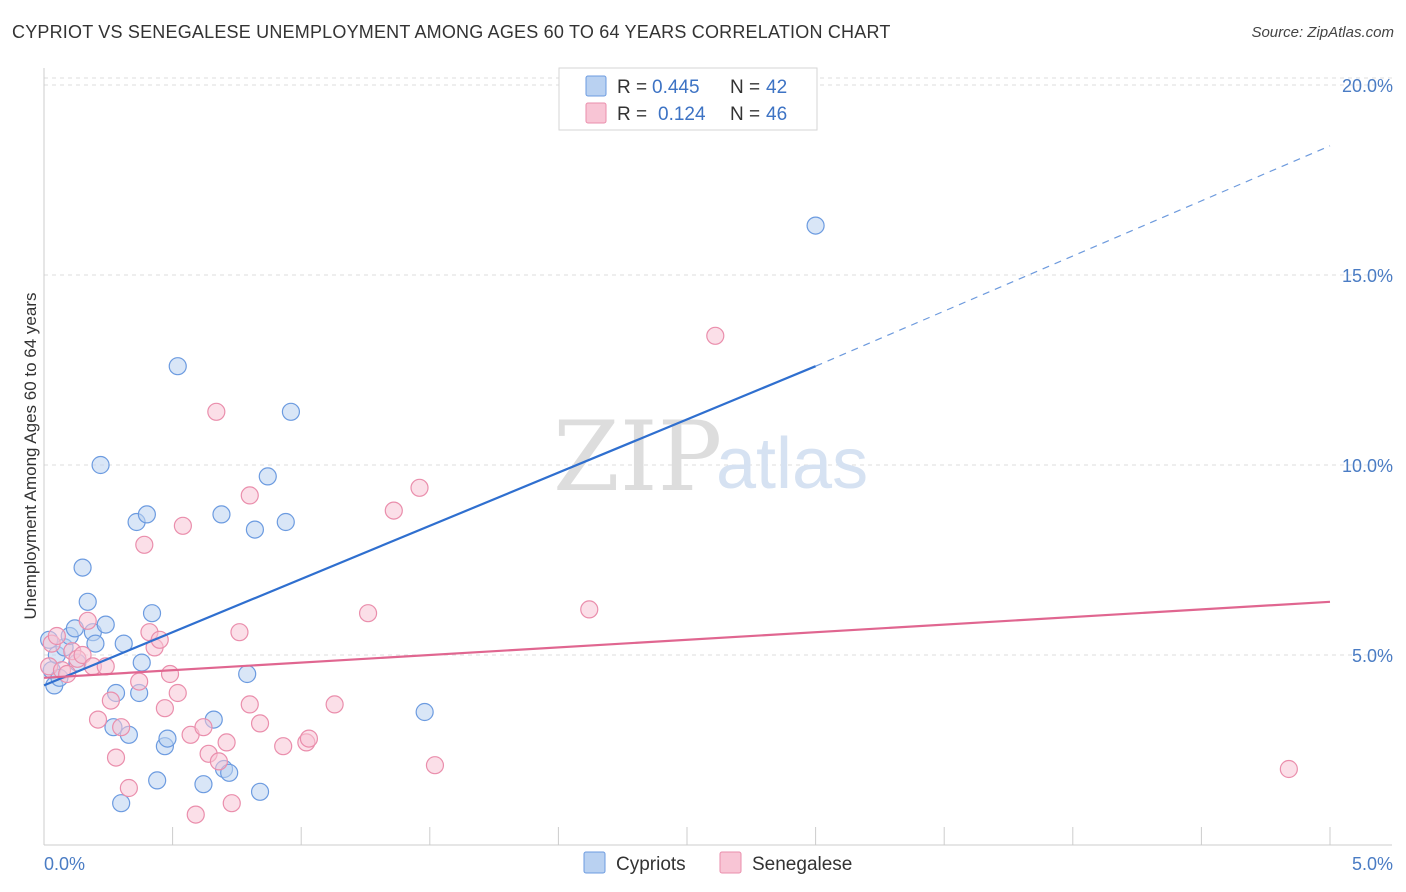 The width and height of the screenshot is (1406, 892). Describe the element at coordinates (651, 864) in the screenshot. I see `series-legend-label-cypriots: Cypriots` at that location.